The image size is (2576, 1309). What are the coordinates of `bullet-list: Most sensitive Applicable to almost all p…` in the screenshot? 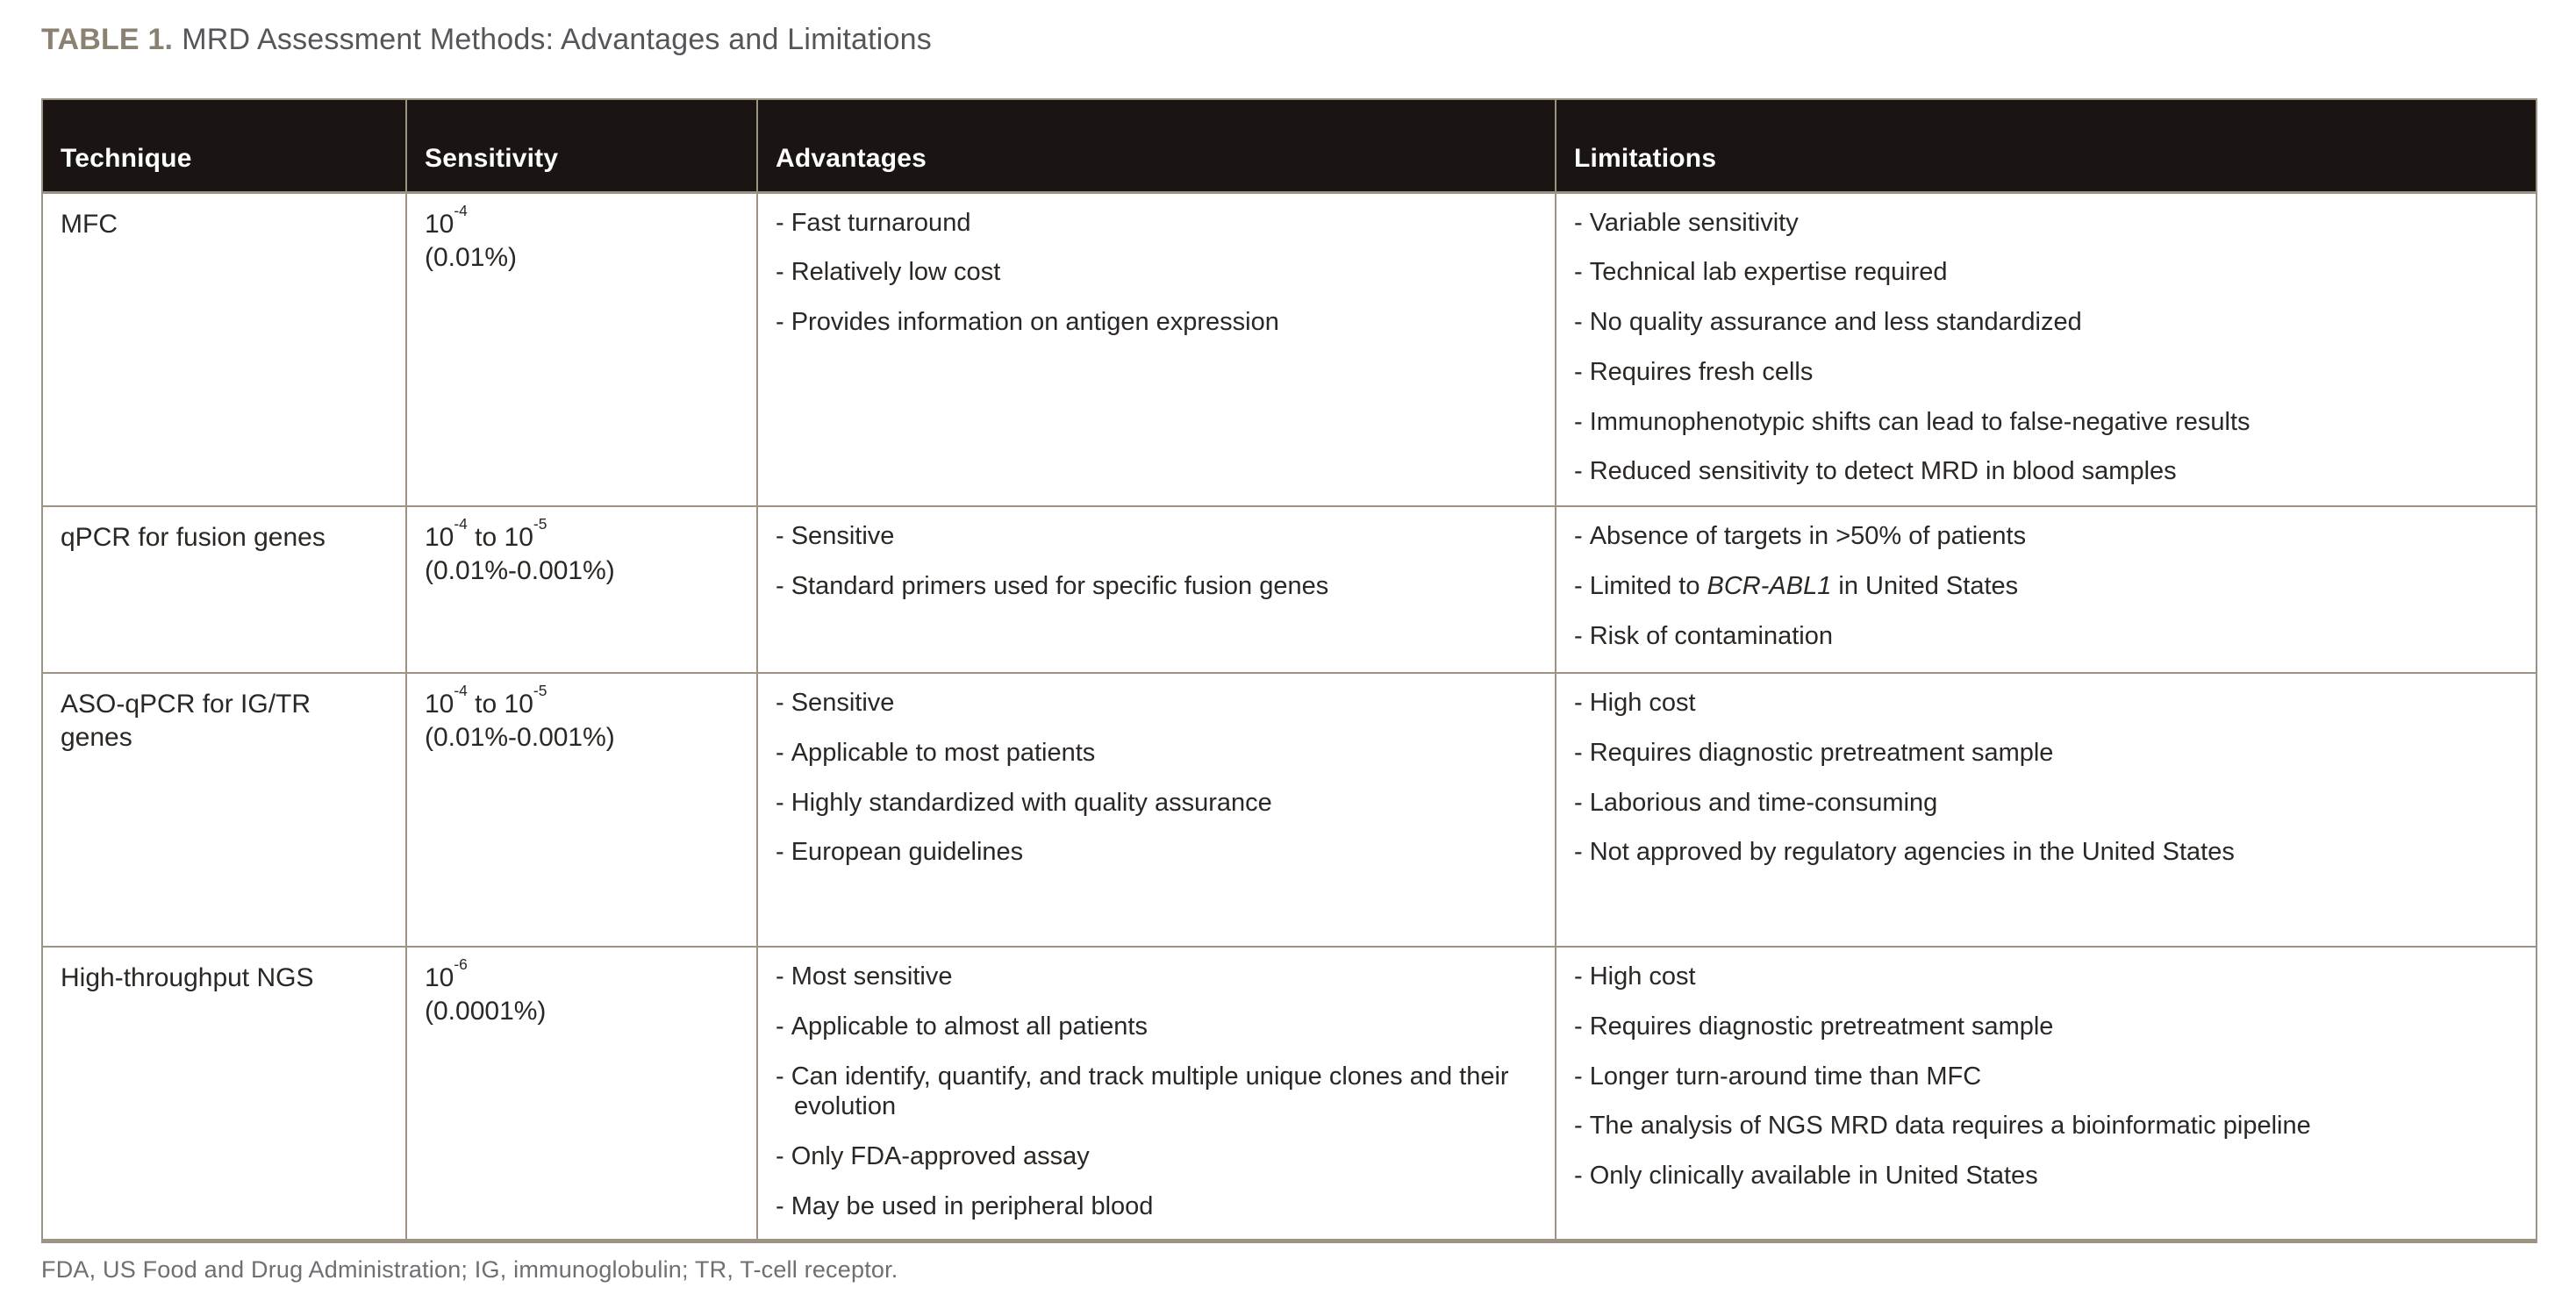 It's located at (1156, 1092).